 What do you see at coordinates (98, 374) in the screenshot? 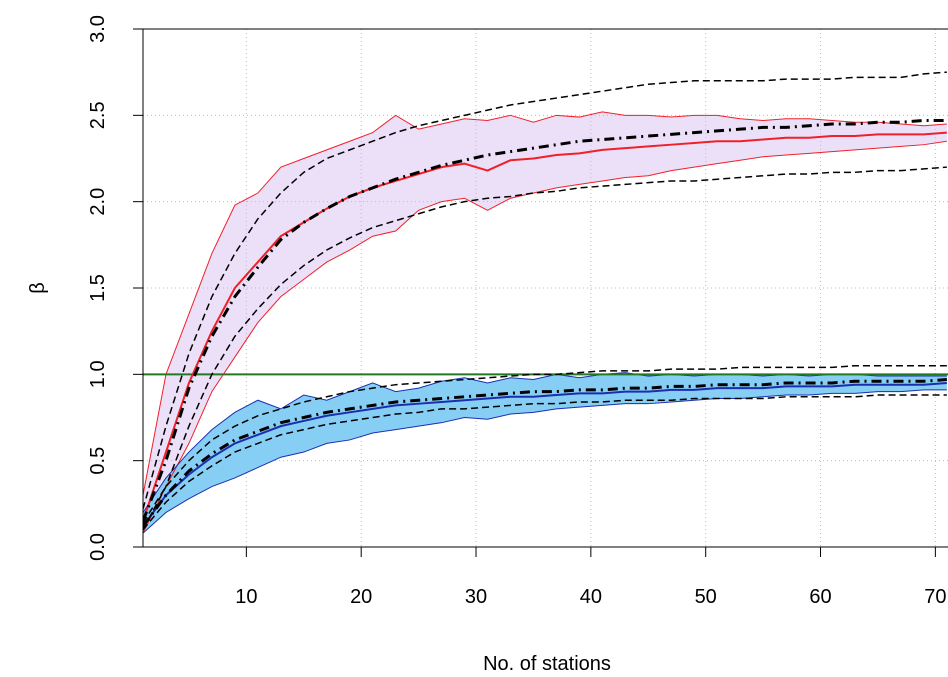
I see `y-tick-label: 1.0` at bounding box center [98, 374].